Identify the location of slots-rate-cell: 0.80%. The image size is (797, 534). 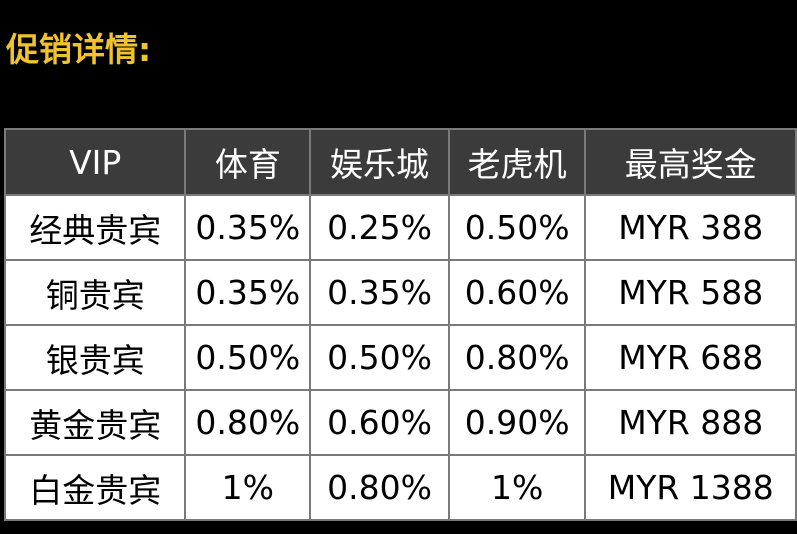
(517, 357).